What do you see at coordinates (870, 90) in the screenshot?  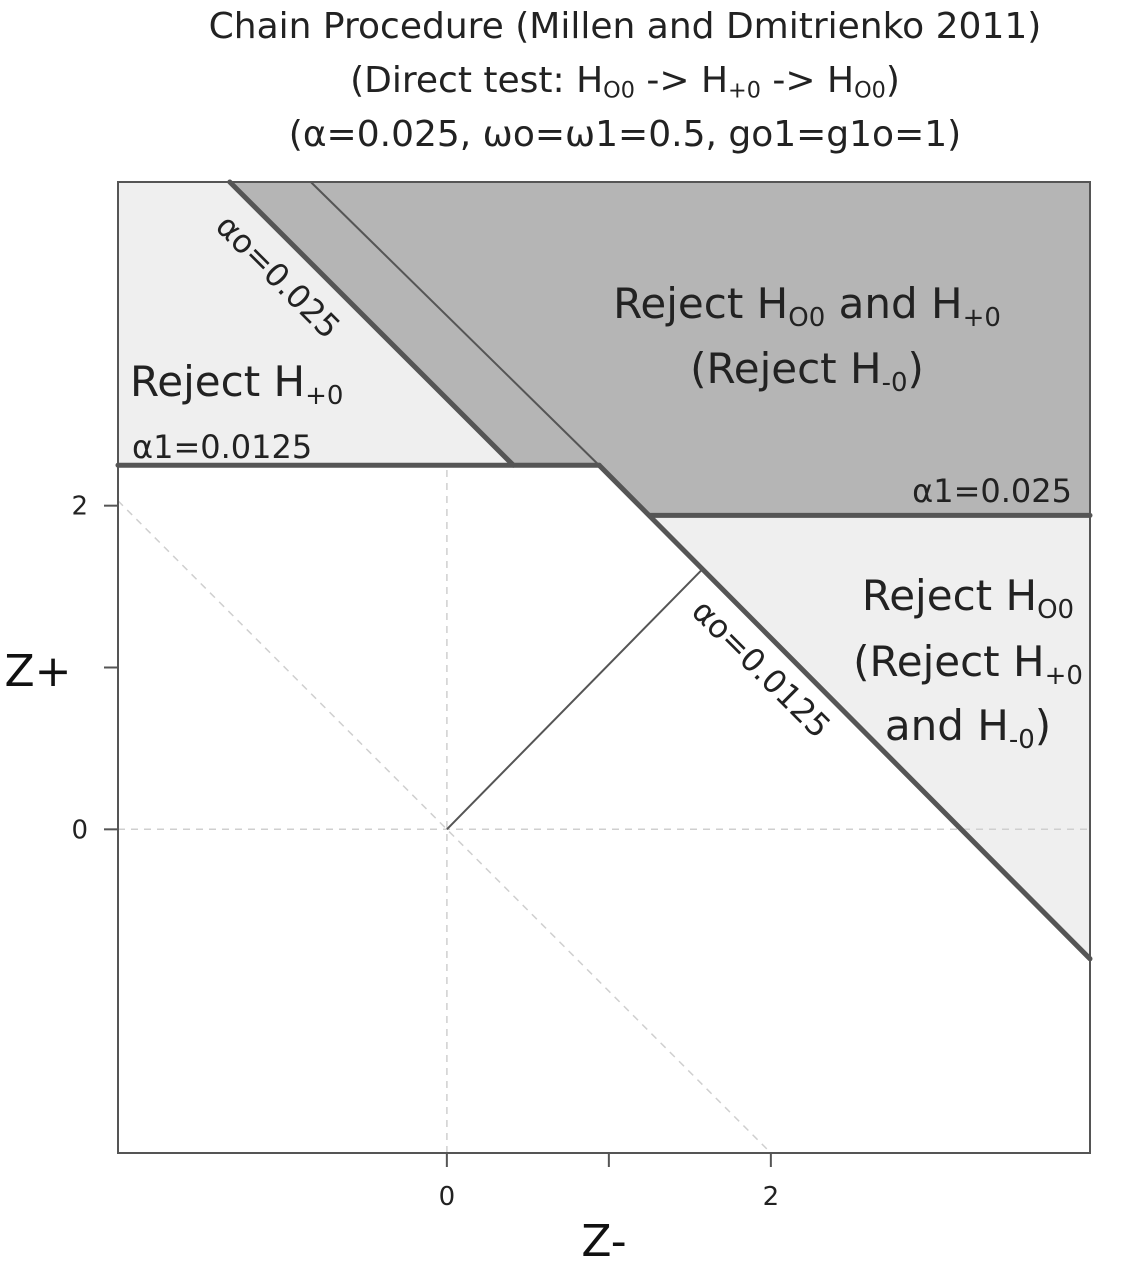 I see `title-line-2-sub3: O0` at bounding box center [870, 90].